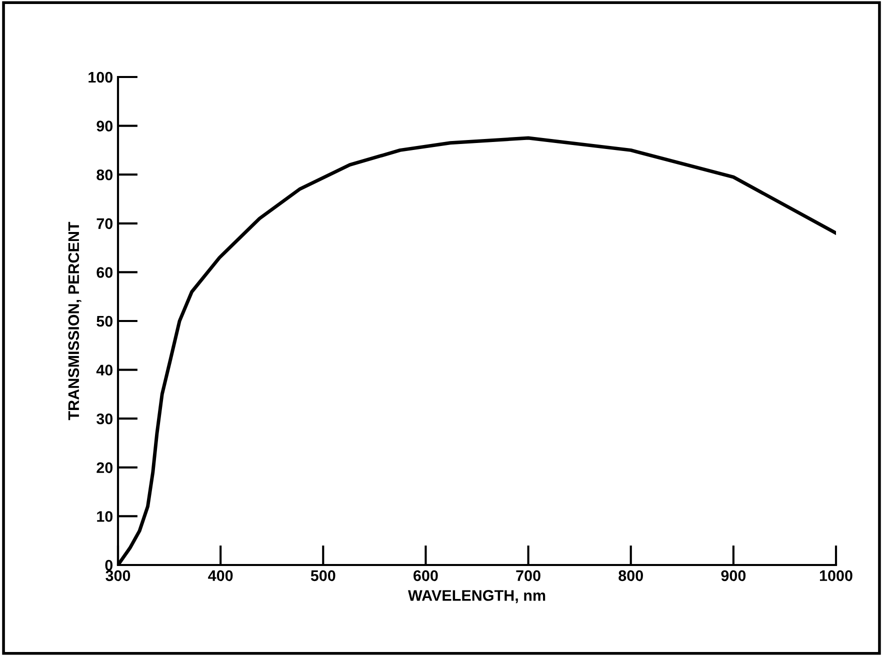 This screenshot has width=883, height=656. I want to click on x-tick-label: 800, so click(630, 576).